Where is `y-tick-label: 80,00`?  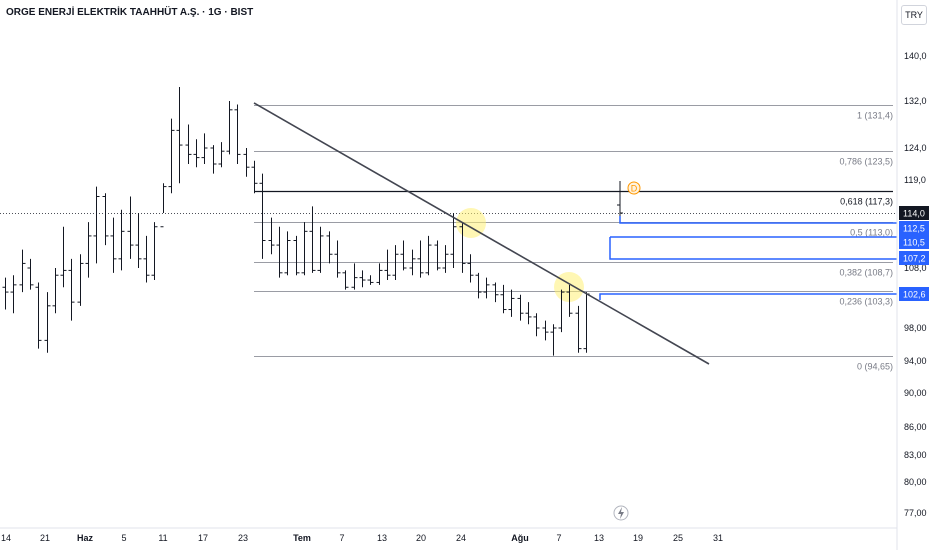 y-tick-label: 80,00 is located at coordinates (915, 482).